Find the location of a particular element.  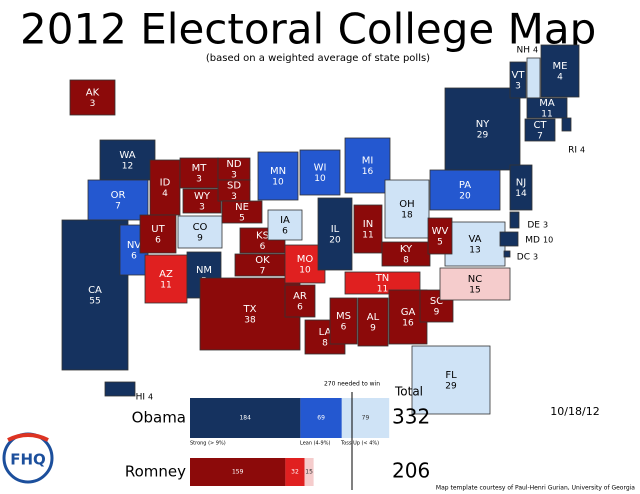

state-abbr: CO is located at coordinates (200, 227).